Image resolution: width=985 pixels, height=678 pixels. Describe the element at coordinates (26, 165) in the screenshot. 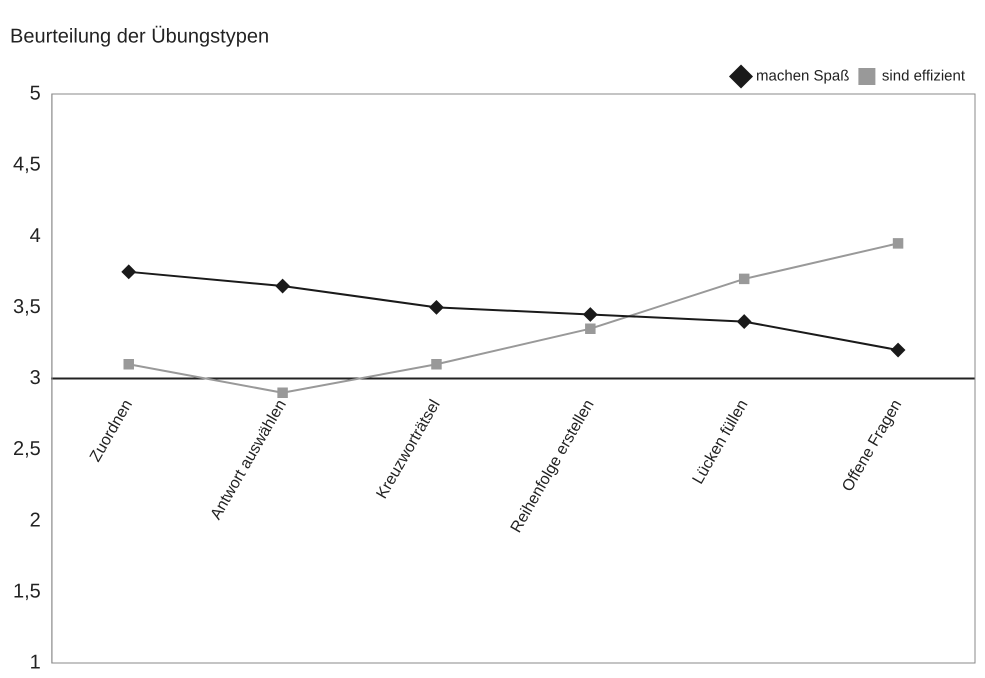

I see `y-tick-label: 4,5` at that location.